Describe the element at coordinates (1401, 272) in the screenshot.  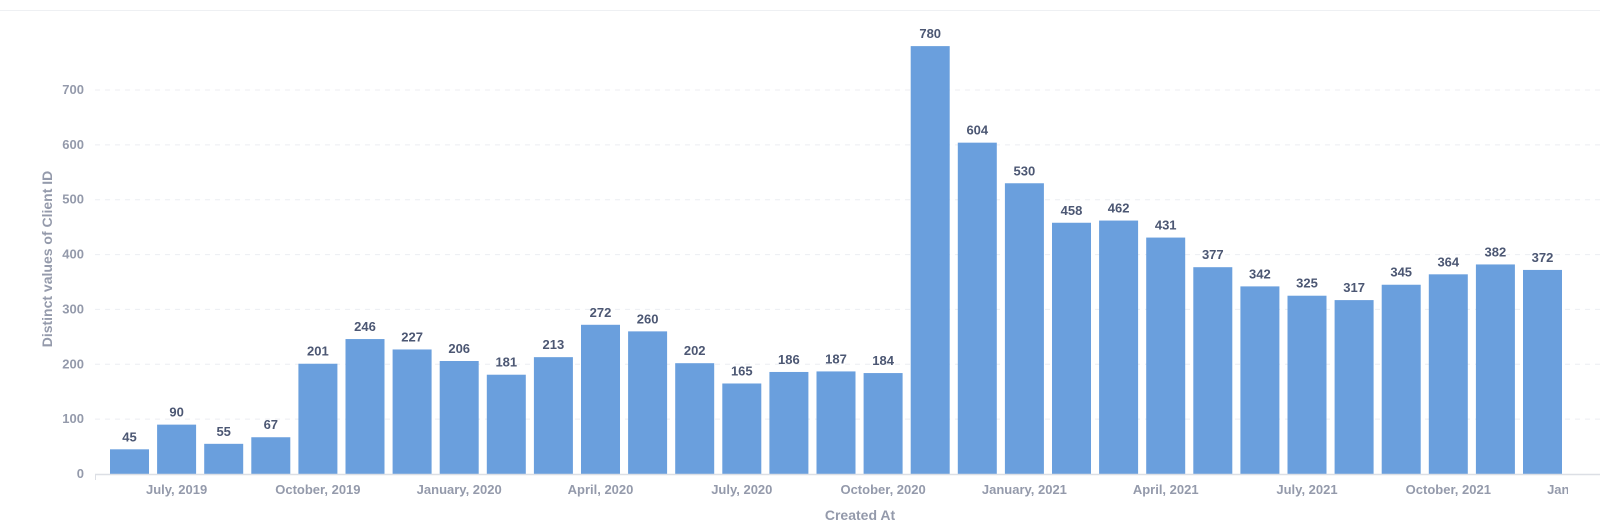
I see `data-label: 345` at that location.